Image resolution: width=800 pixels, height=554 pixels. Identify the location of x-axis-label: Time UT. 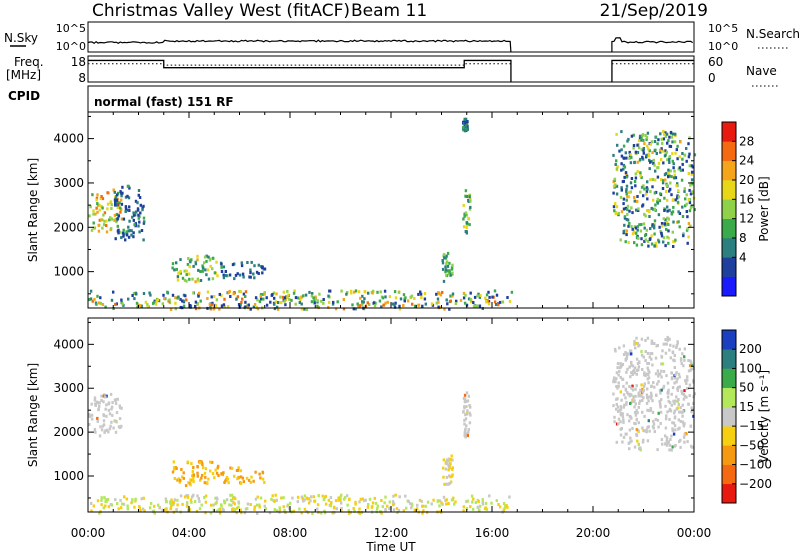
(390, 547).